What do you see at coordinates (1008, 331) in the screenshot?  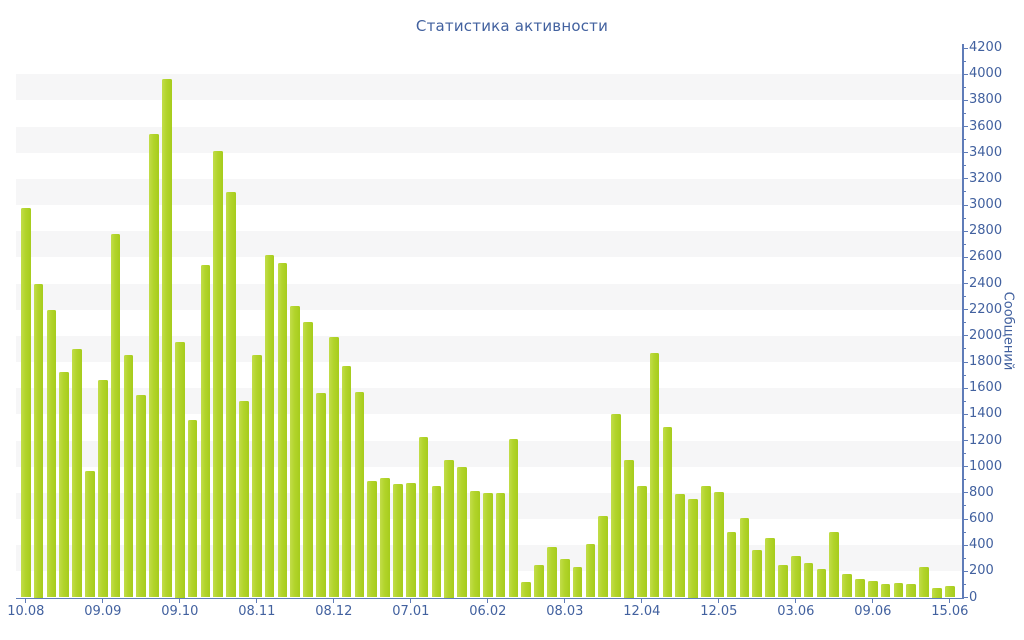 I see `y-axis-title: Сообщений` at bounding box center [1008, 331].